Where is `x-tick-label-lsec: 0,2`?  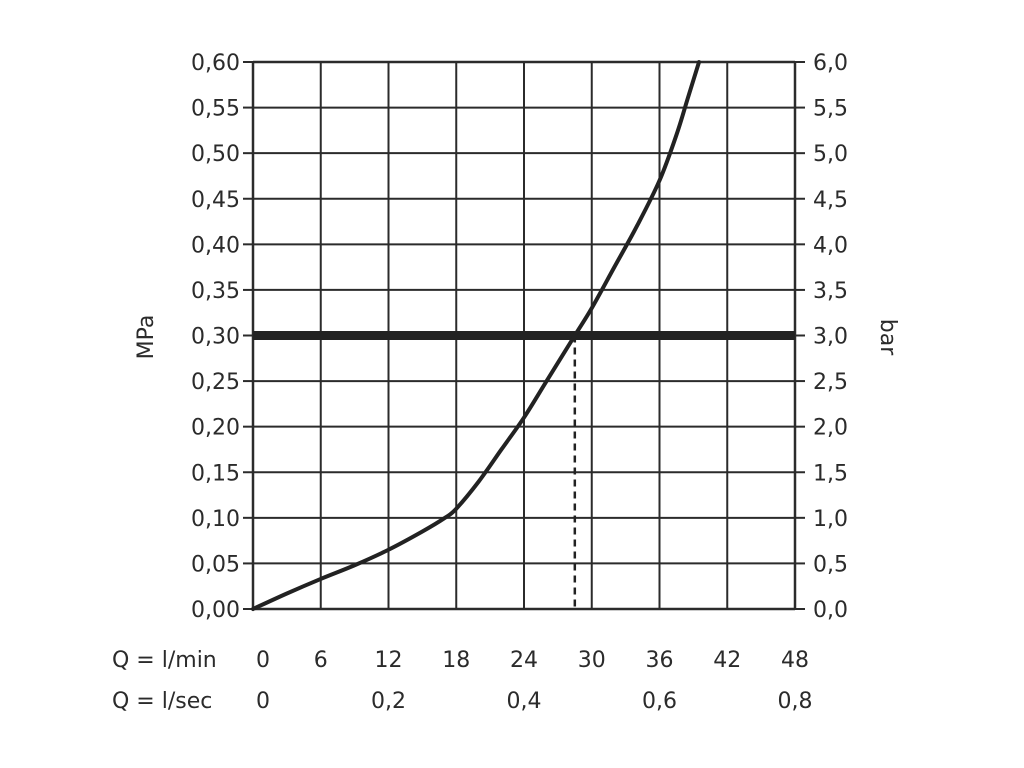
x-tick-label-lsec: 0,2 is located at coordinates (388, 701).